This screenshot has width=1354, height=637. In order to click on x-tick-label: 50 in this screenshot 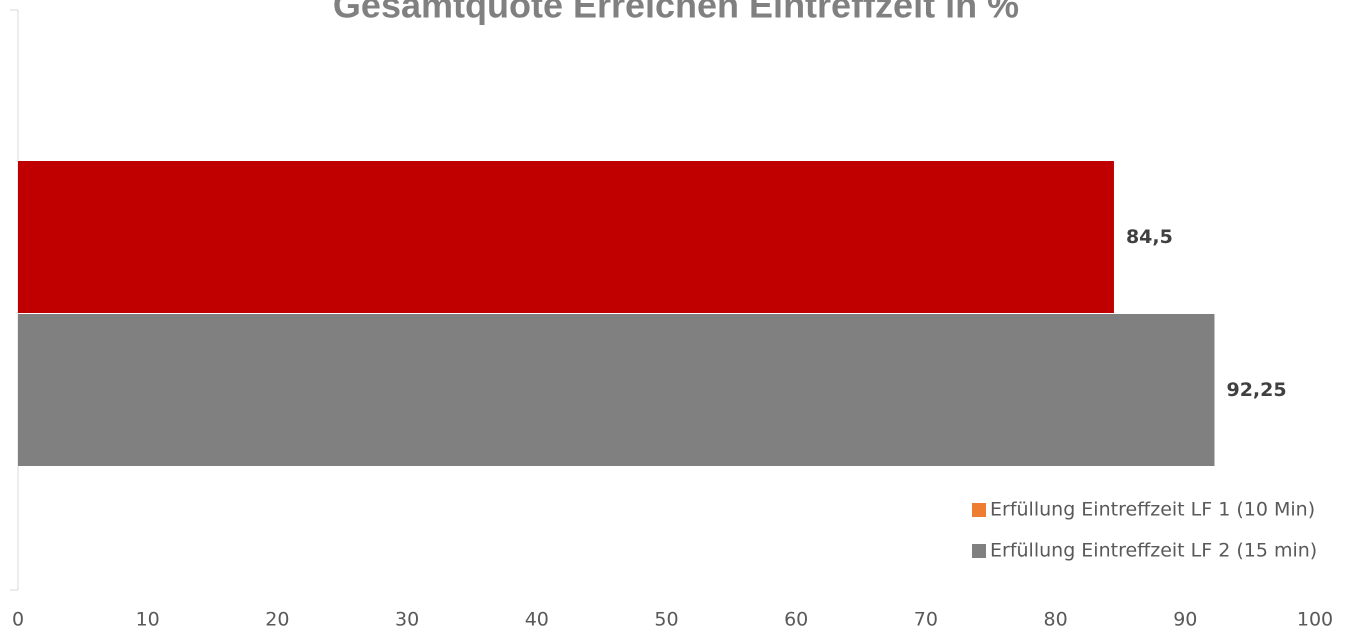, I will do `click(666, 620)`.